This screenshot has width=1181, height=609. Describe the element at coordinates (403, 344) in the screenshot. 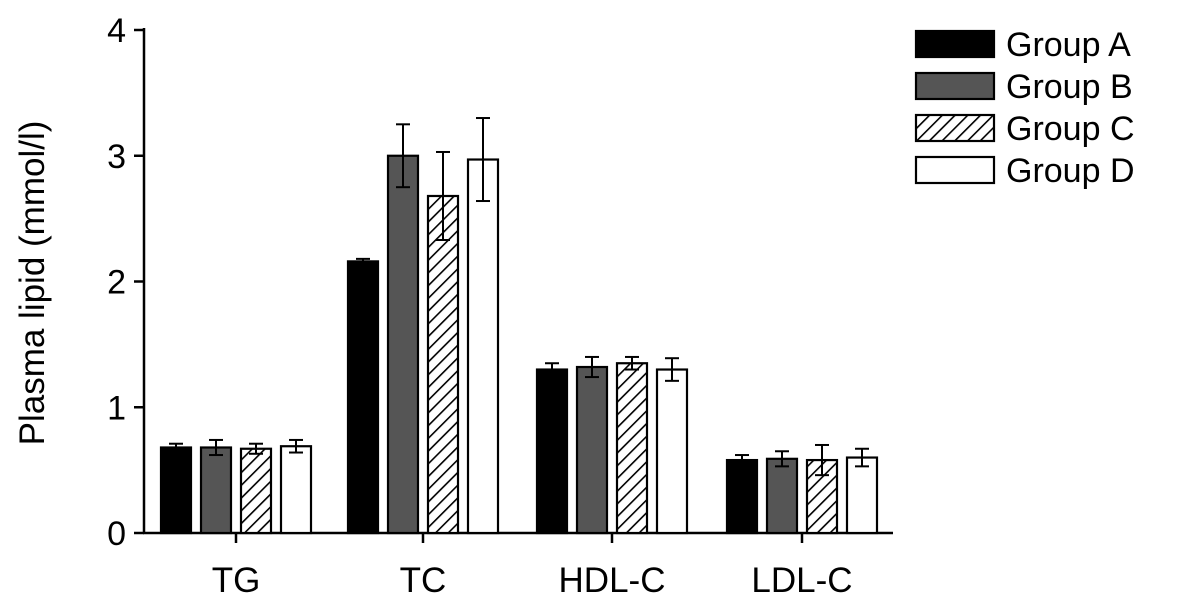

I see `bar-tc-group-b` at that location.